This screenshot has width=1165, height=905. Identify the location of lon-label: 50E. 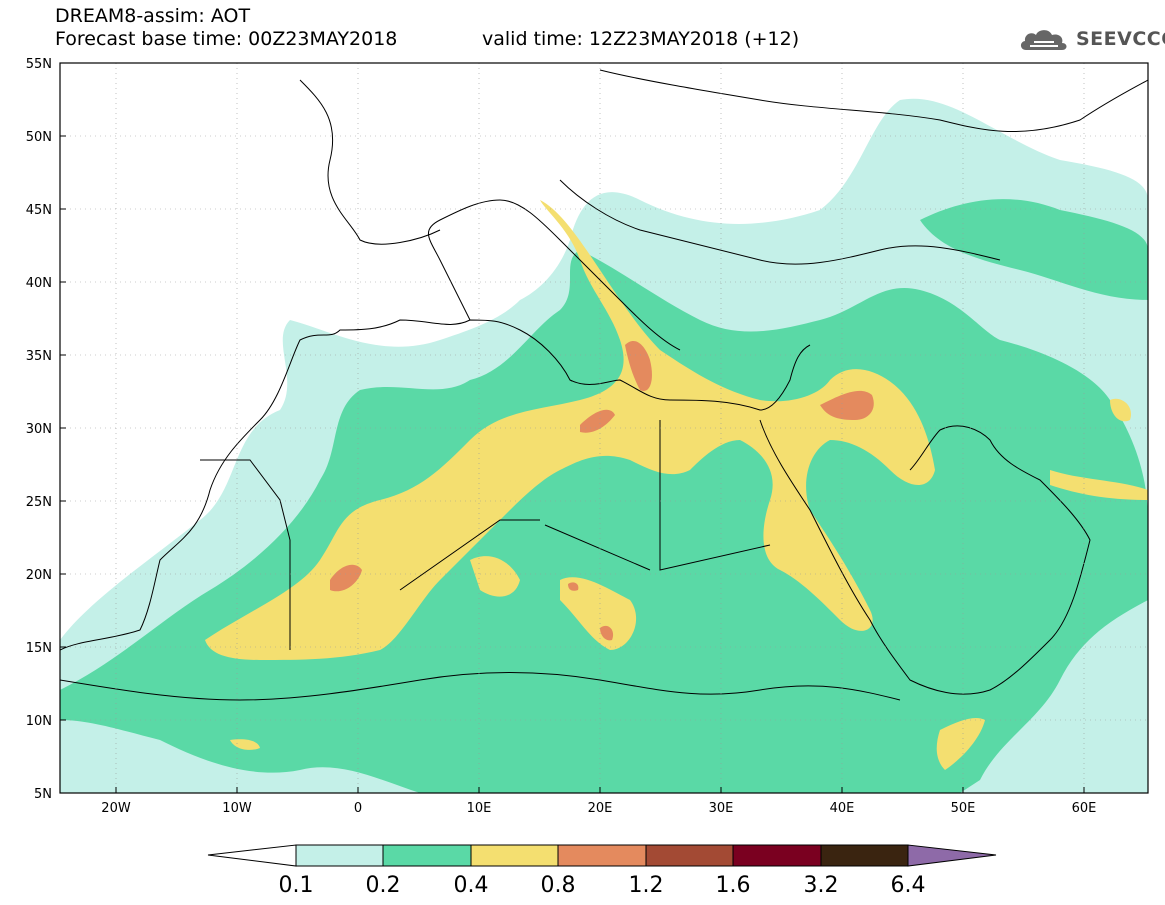
(963, 808).